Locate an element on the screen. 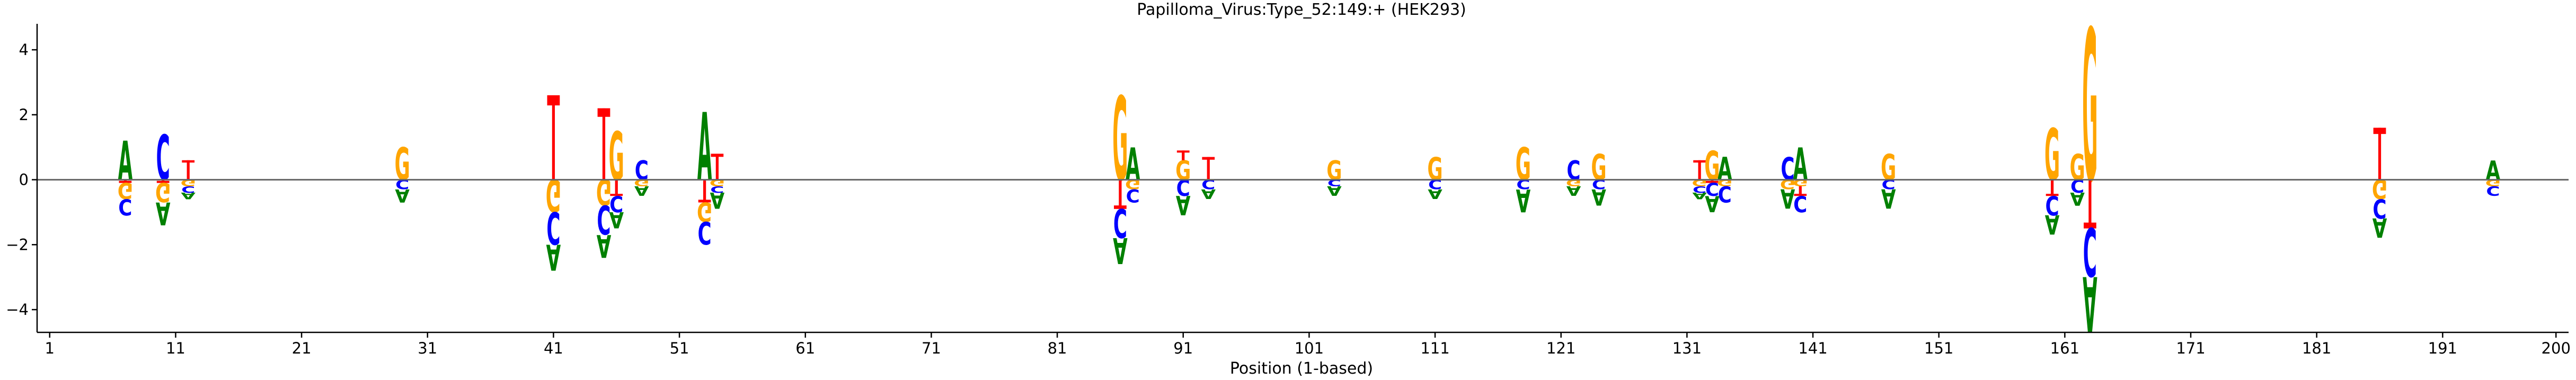 The image size is (2576, 380). x-tick-label: 181 is located at coordinates (2316, 348).